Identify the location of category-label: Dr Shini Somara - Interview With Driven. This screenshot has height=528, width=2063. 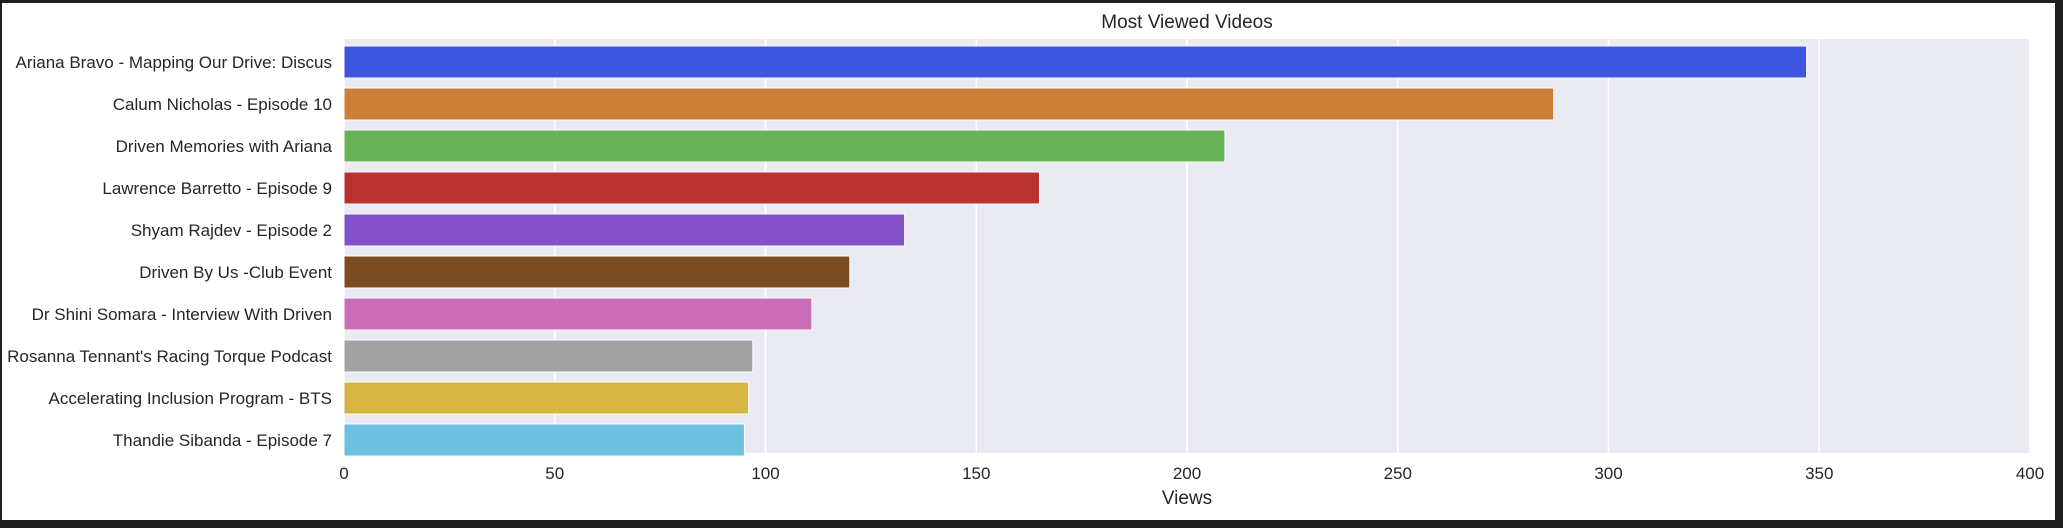
(182, 314).